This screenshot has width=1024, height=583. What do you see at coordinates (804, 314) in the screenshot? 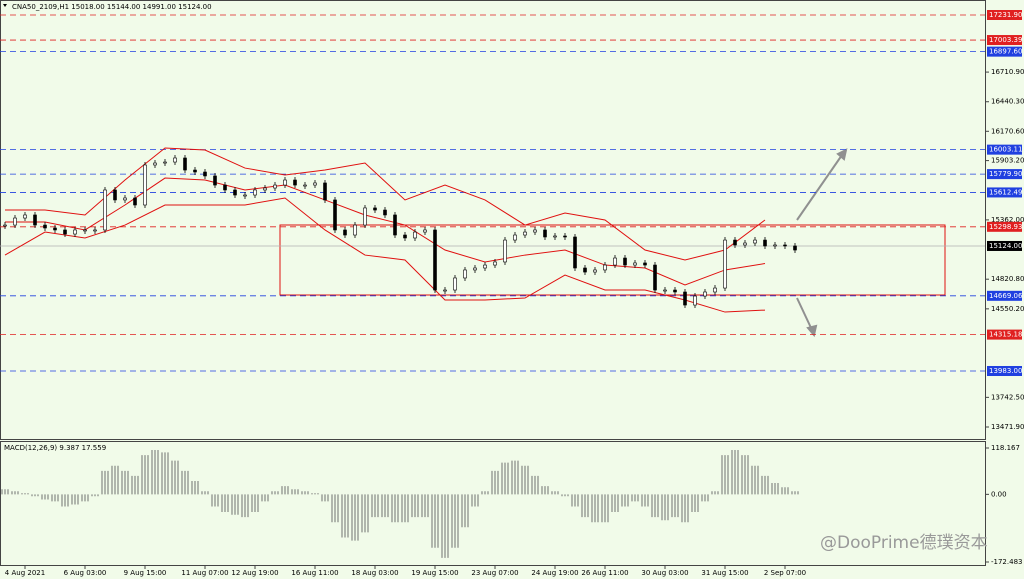
I see `arrow-down` at bounding box center [804, 314].